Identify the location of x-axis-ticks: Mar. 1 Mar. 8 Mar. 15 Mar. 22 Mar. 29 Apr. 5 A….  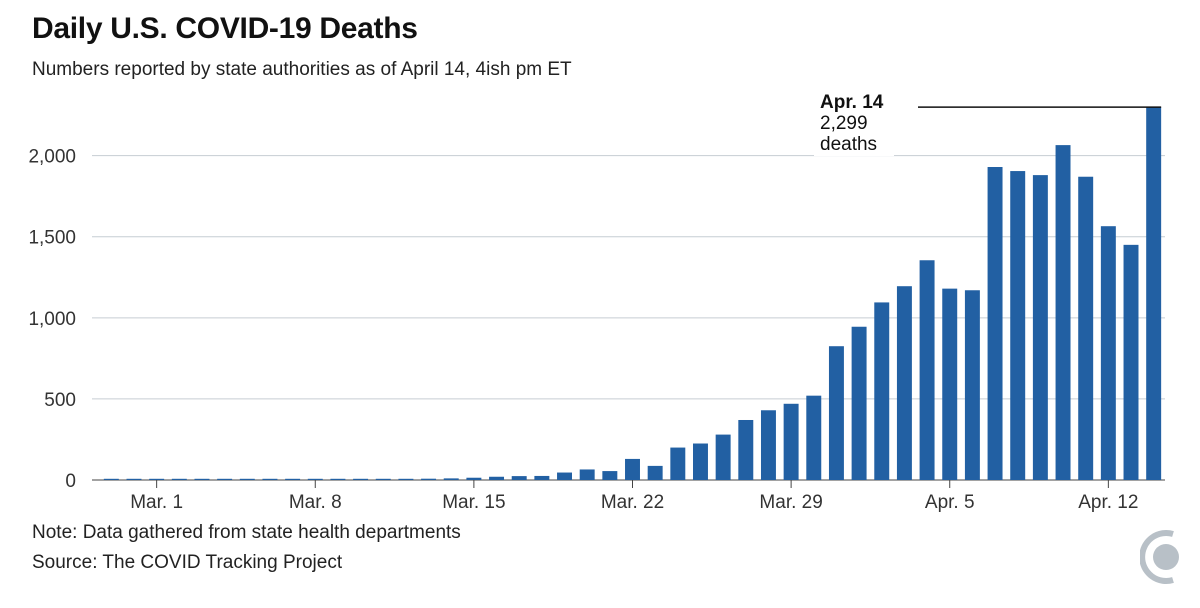
(634, 496).